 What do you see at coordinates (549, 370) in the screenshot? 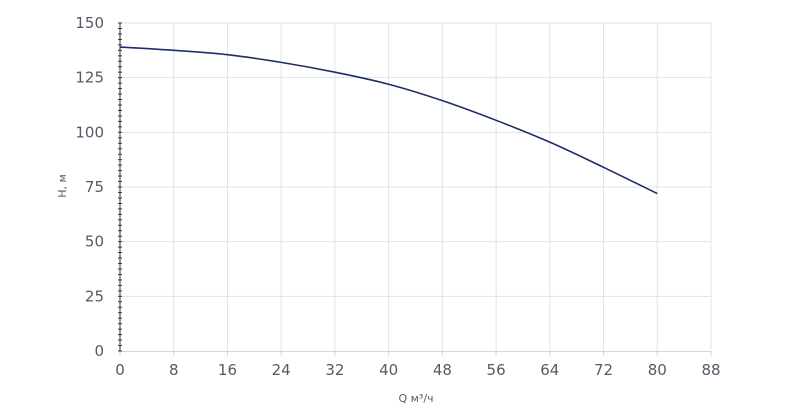
I see `x-tick-label: 64` at bounding box center [549, 370].